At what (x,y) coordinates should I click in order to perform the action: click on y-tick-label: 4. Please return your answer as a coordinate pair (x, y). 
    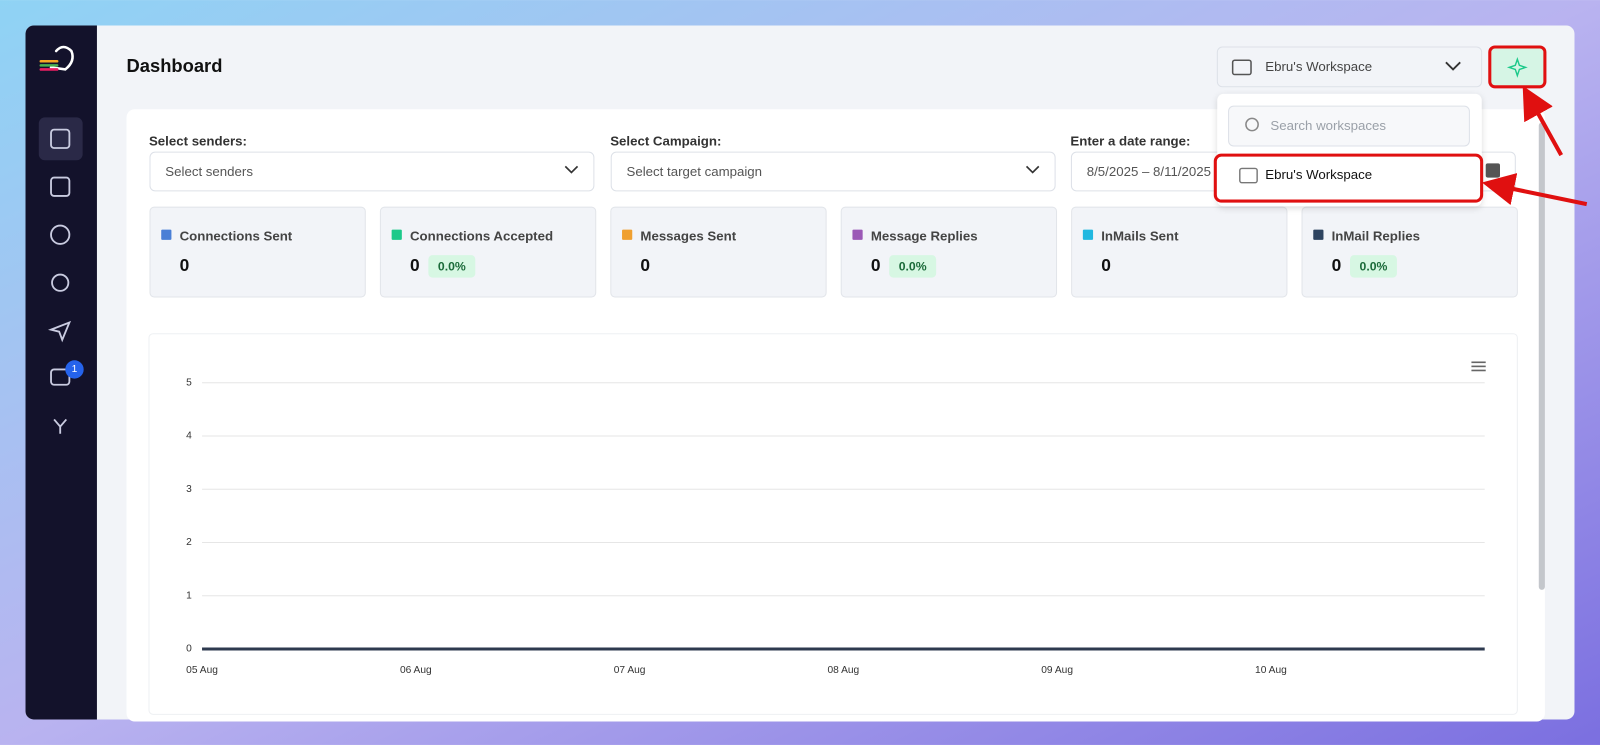
    Looking at the image, I should click on (189, 436).